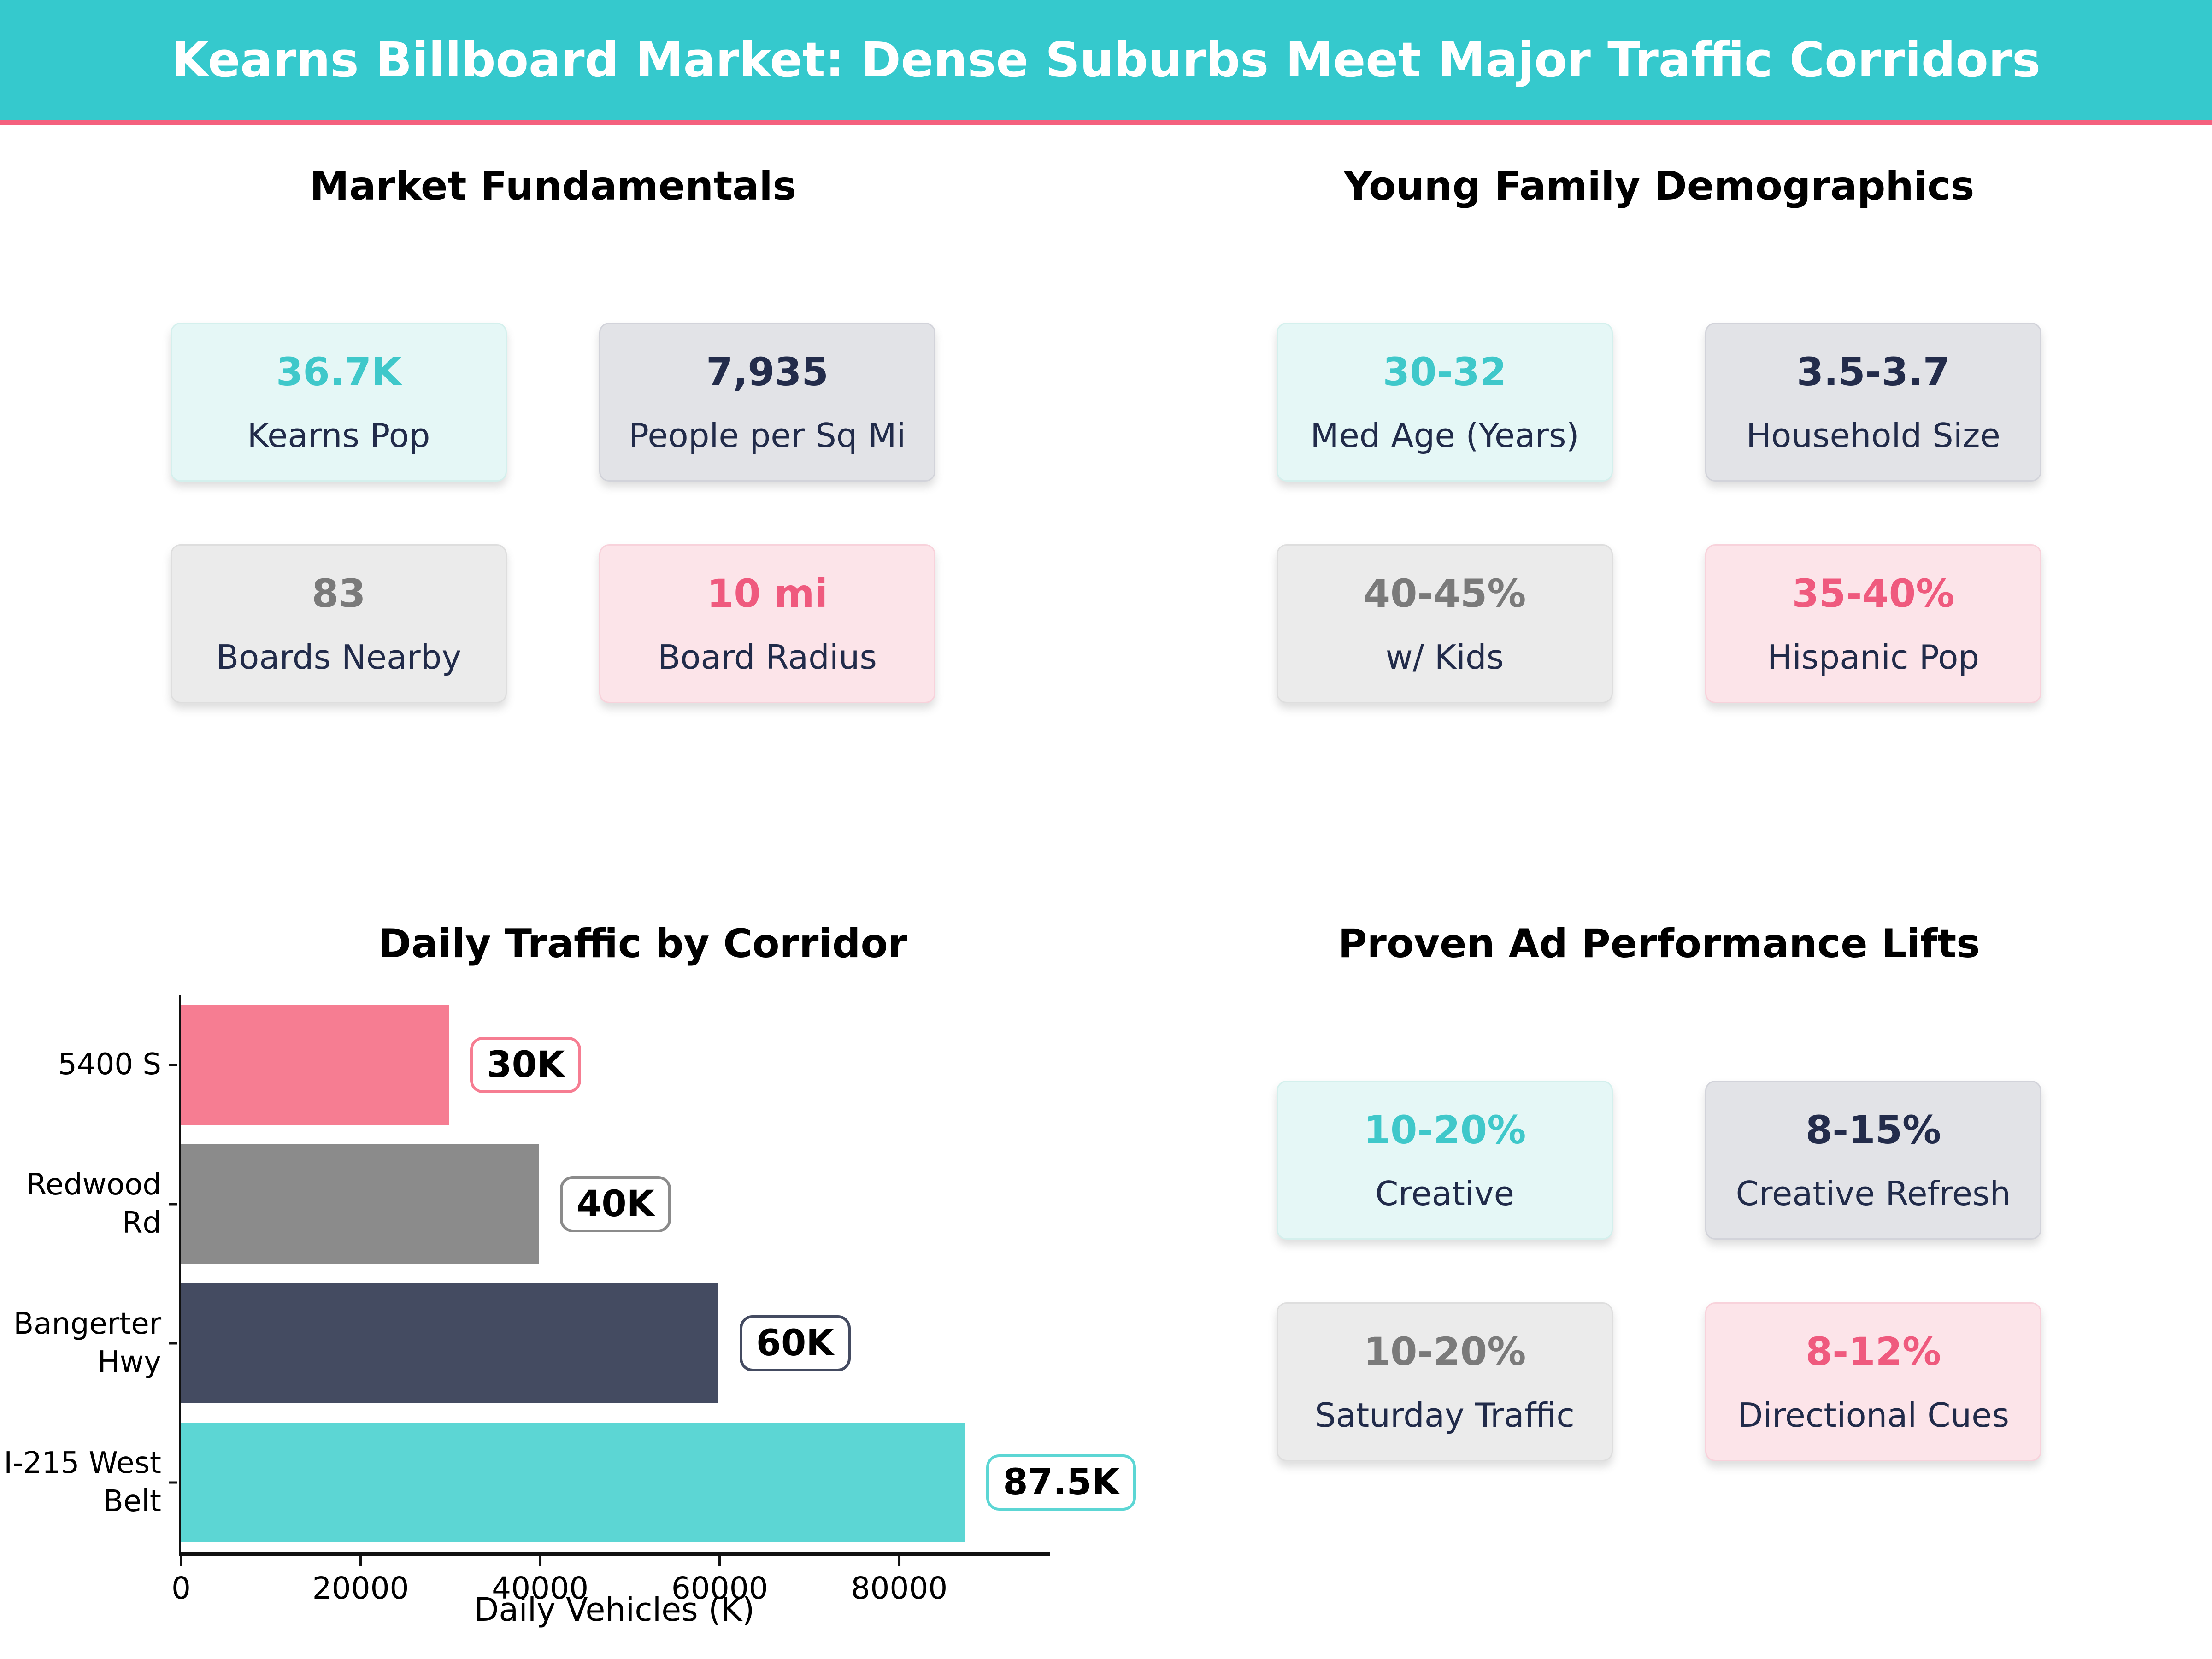 This screenshot has width=2212, height=1659. I want to click on stat-value: 7,935, so click(767, 371).